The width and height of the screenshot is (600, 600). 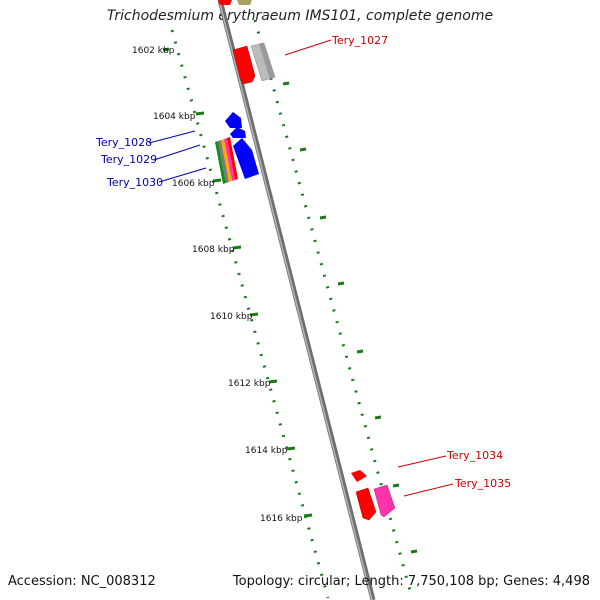 What do you see at coordinates (246, 158) in the screenshot?
I see `gene-blue-large` at bounding box center [246, 158].